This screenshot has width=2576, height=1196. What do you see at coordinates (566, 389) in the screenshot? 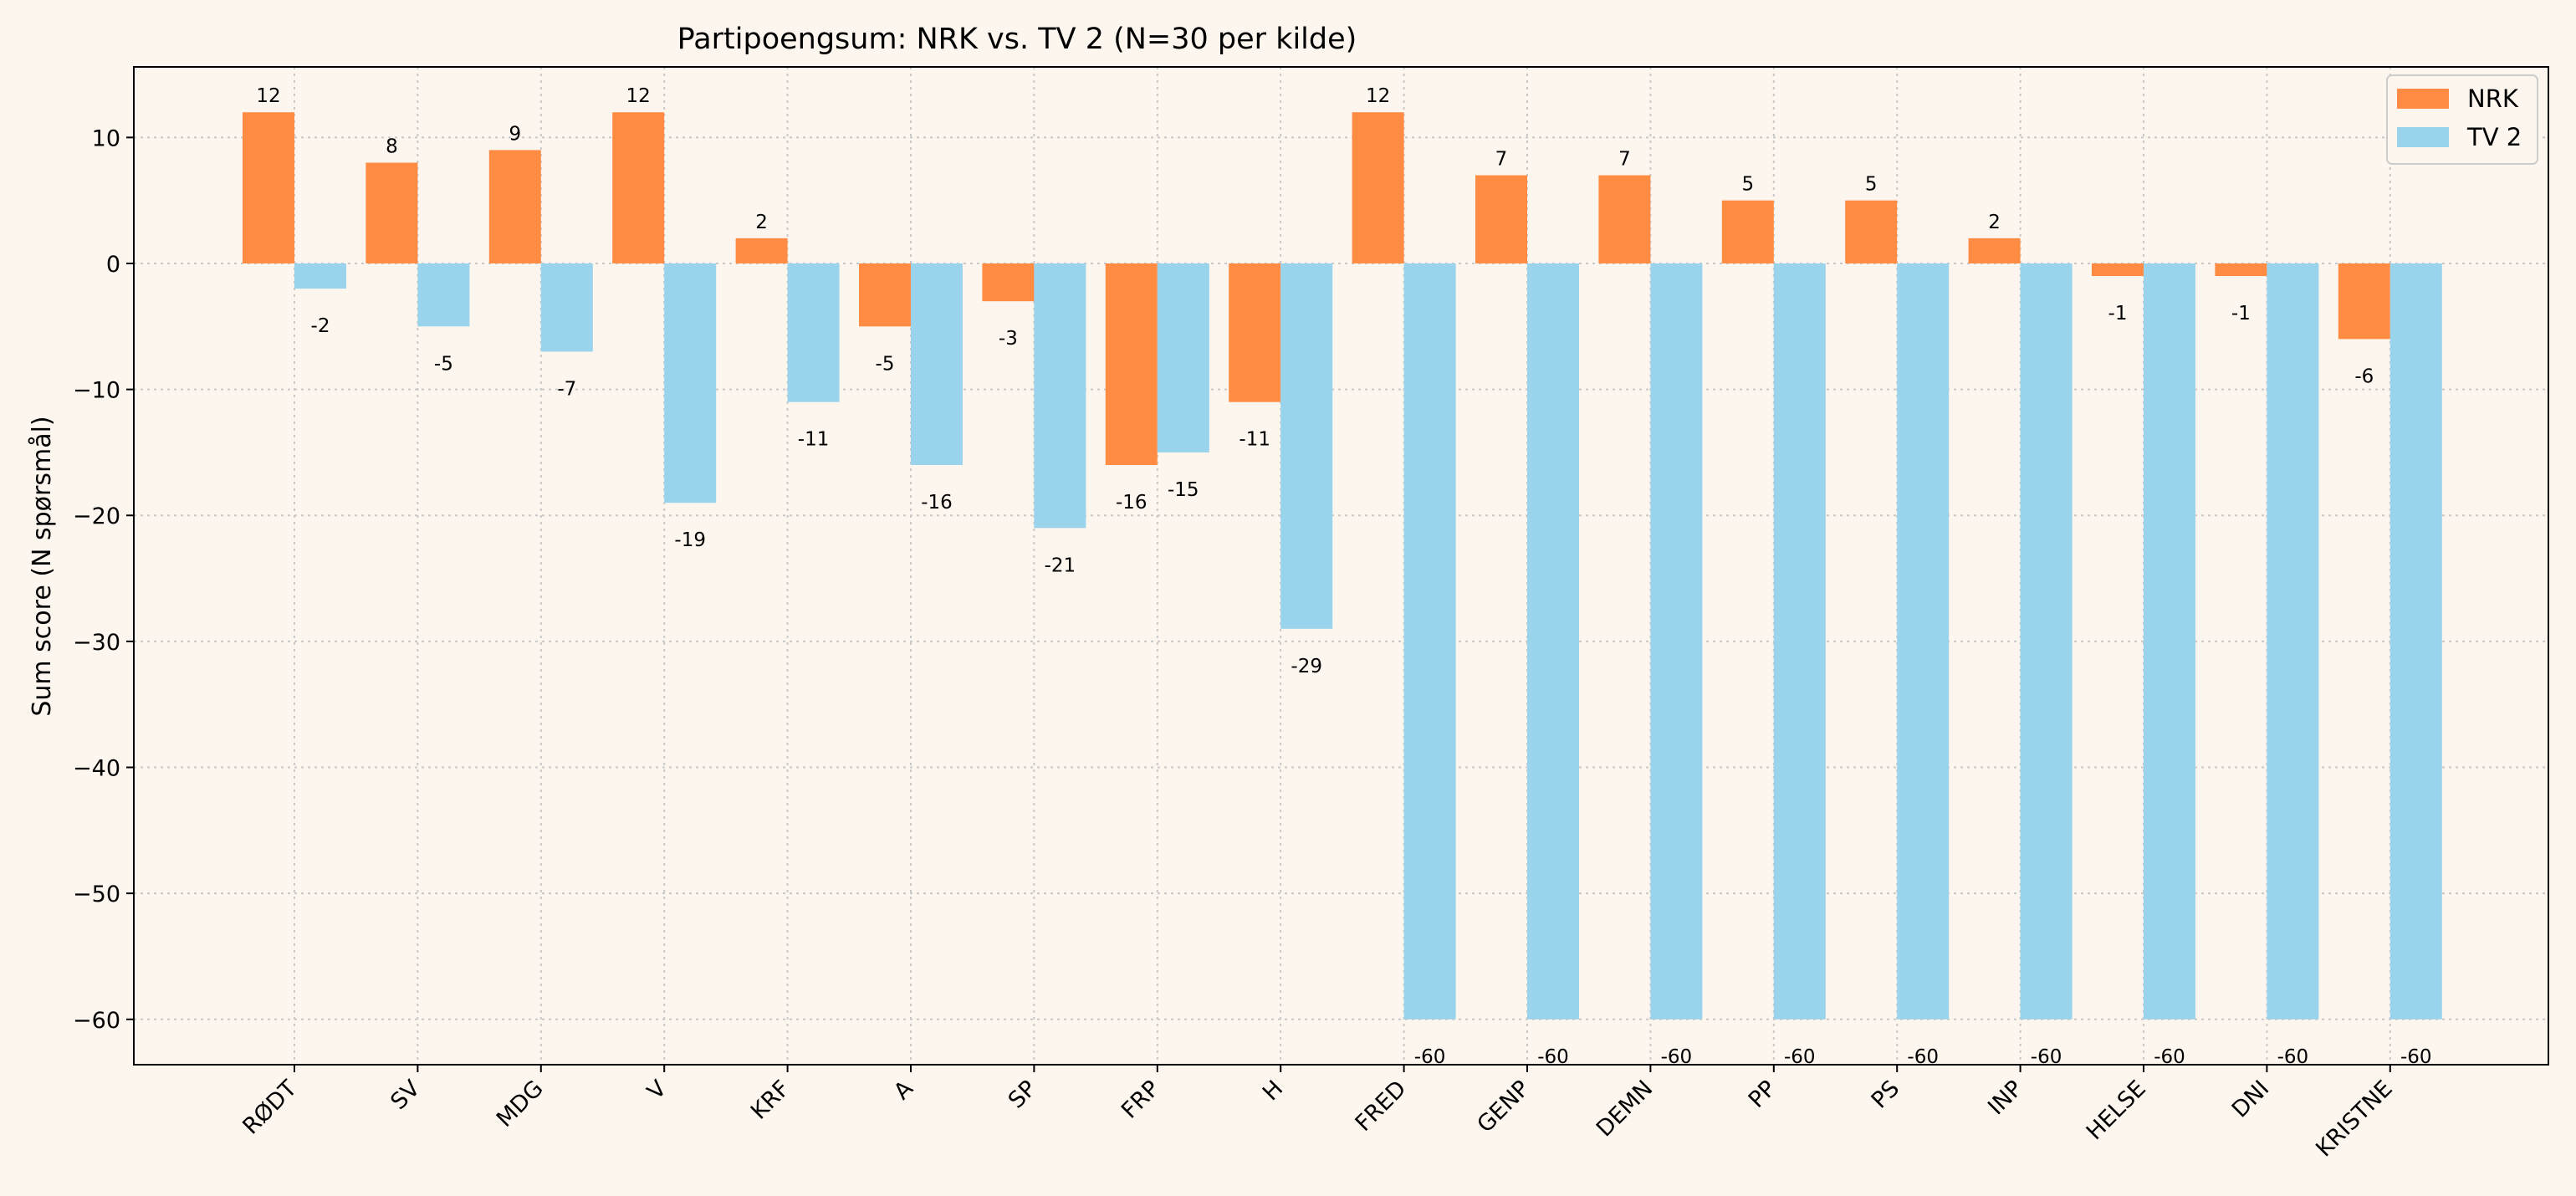
I see `data-label: -7` at bounding box center [566, 389].